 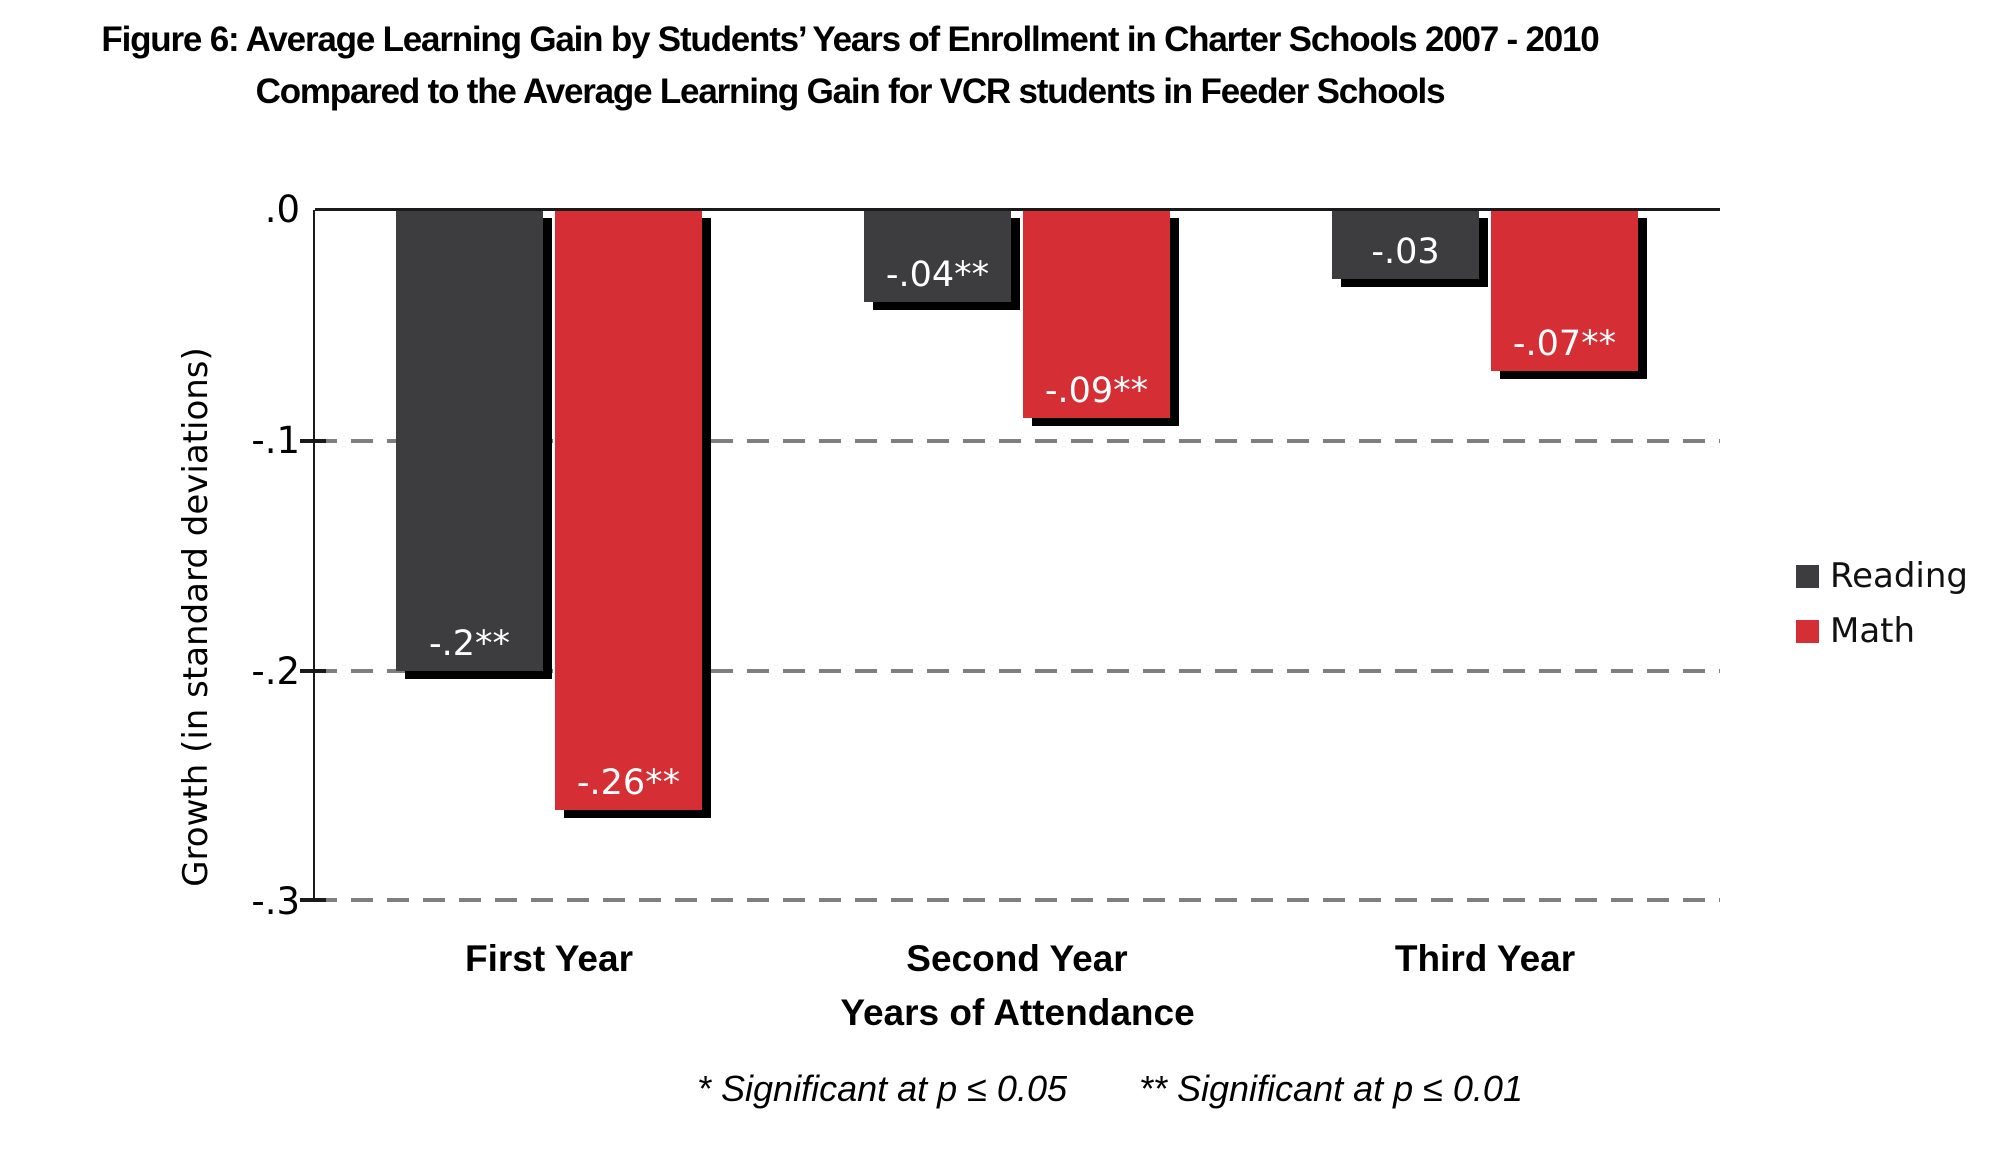 I want to click on bar-value-label: -.07**, so click(x=1564, y=344).